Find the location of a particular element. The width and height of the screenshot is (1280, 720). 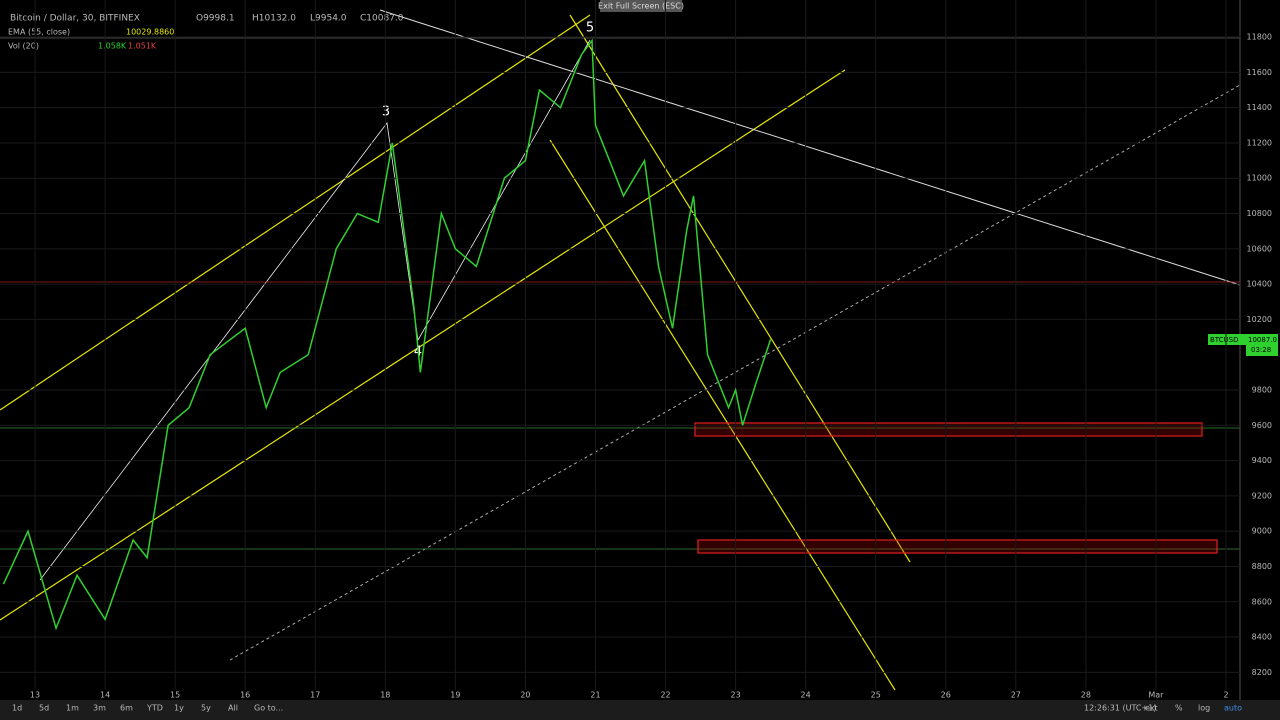

y-tick-label: 11600 is located at coordinates (1259, 72).